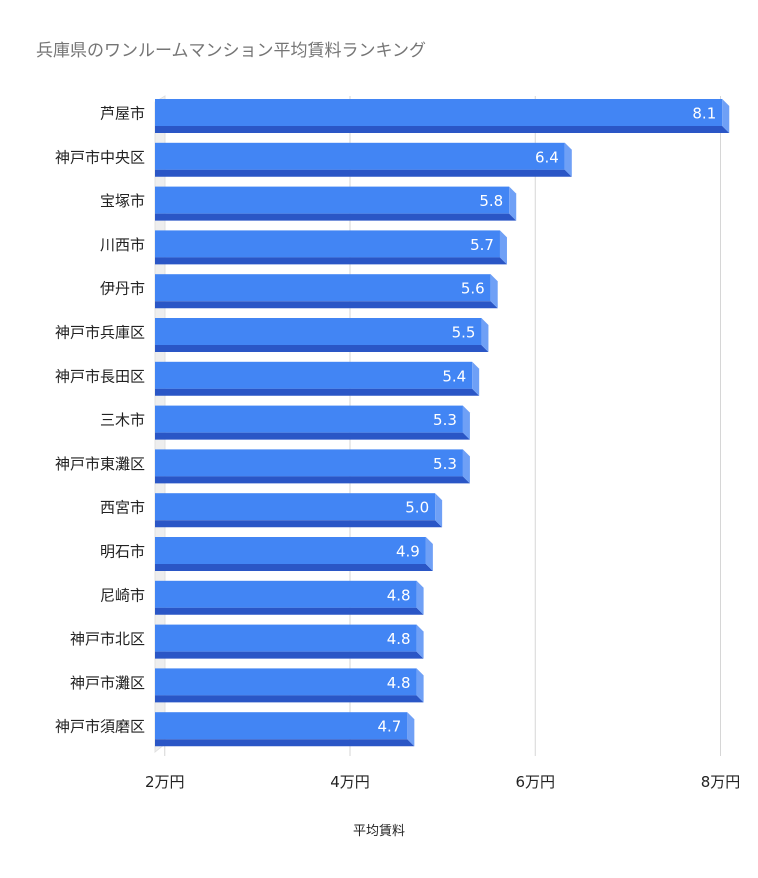 The height and width of the screenshot is (878, 758). I want to click on x-tick-label: 4万円, so click(350, 782).